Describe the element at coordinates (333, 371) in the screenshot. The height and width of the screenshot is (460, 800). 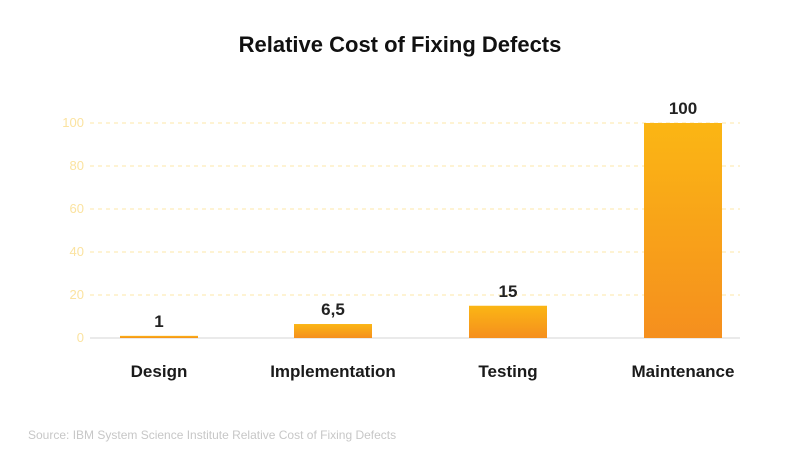
I see `x-tick-label: Implementation` at that location.